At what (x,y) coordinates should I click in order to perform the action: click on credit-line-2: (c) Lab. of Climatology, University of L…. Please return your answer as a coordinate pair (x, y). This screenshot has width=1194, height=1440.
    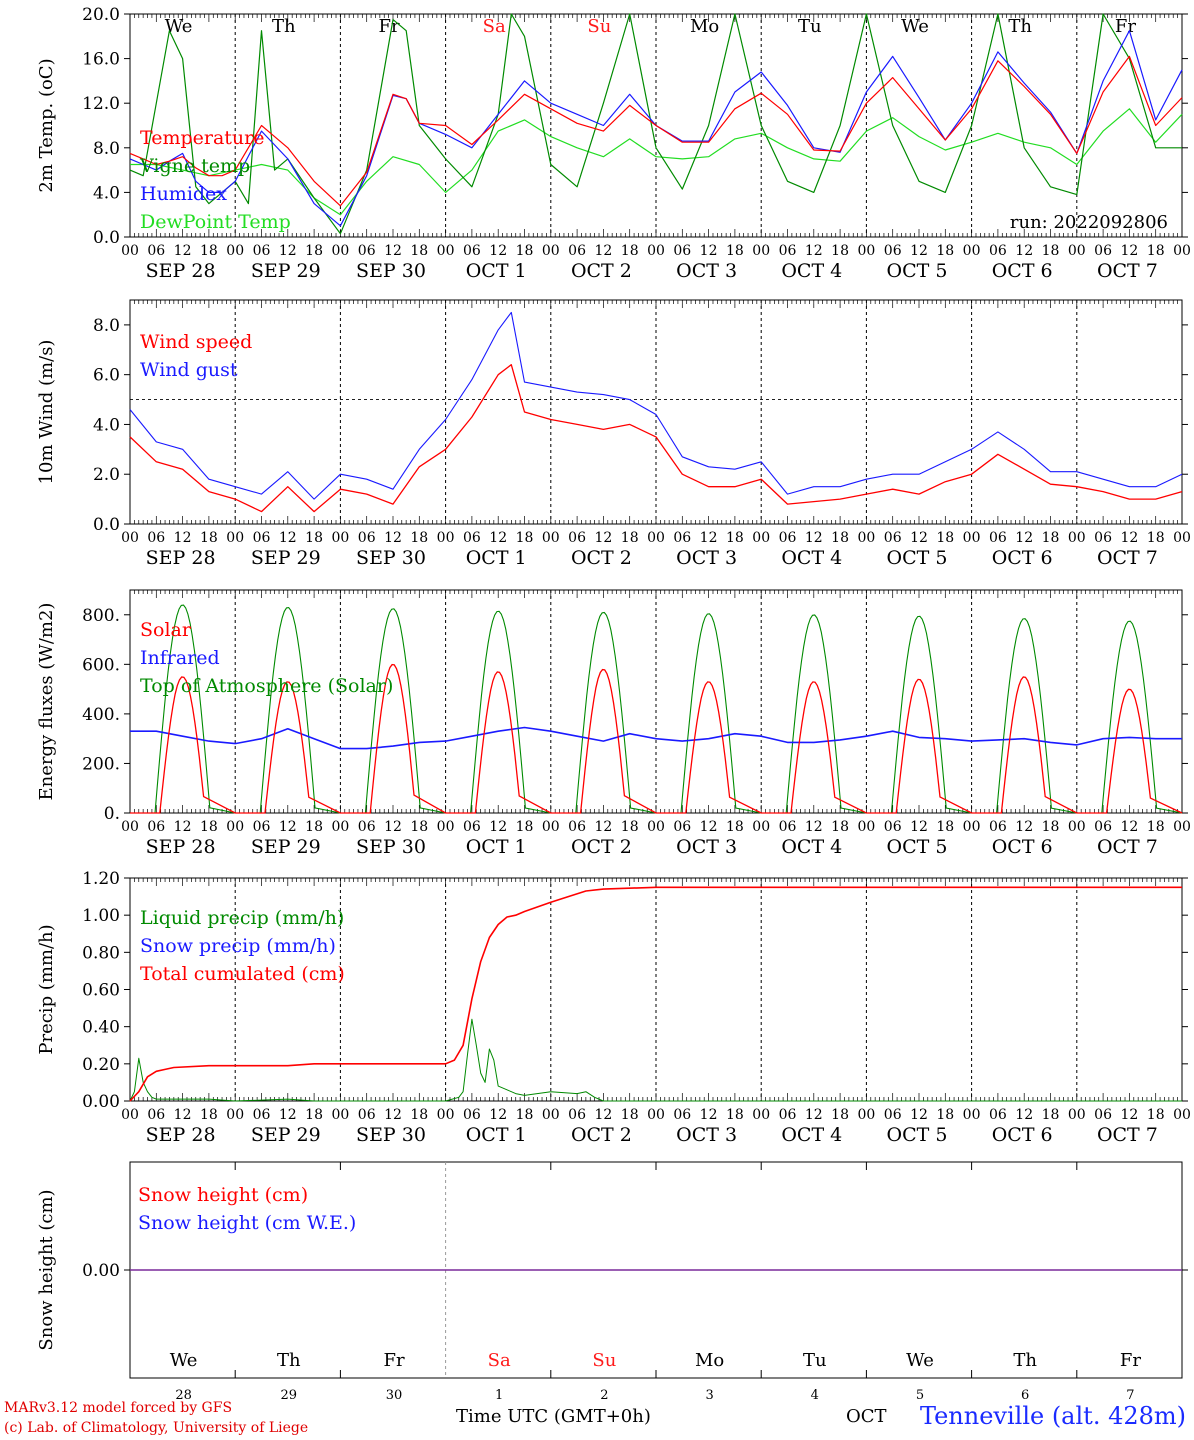
    Looking at the image, I should click on (156, 1428).